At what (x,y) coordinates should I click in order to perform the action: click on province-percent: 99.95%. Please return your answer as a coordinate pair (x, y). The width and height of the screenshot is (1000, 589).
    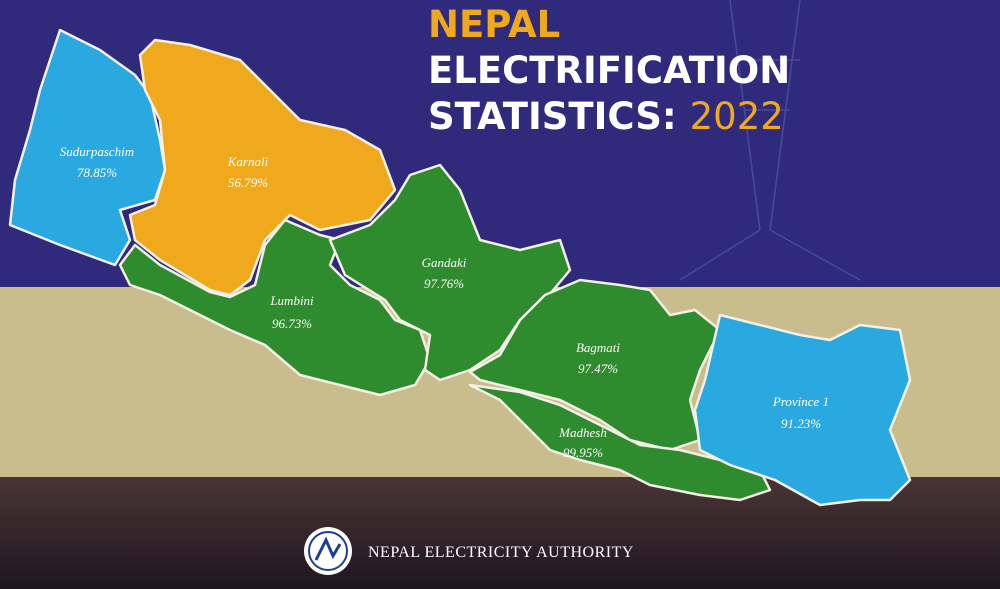
    Looking at the image, I should click on (583, 452).